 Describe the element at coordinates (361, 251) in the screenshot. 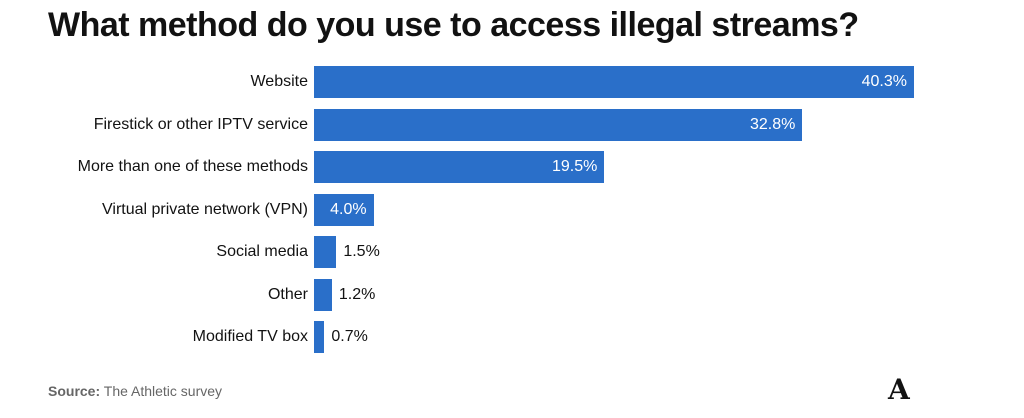

I see `value-label: 1.5%` at that location.